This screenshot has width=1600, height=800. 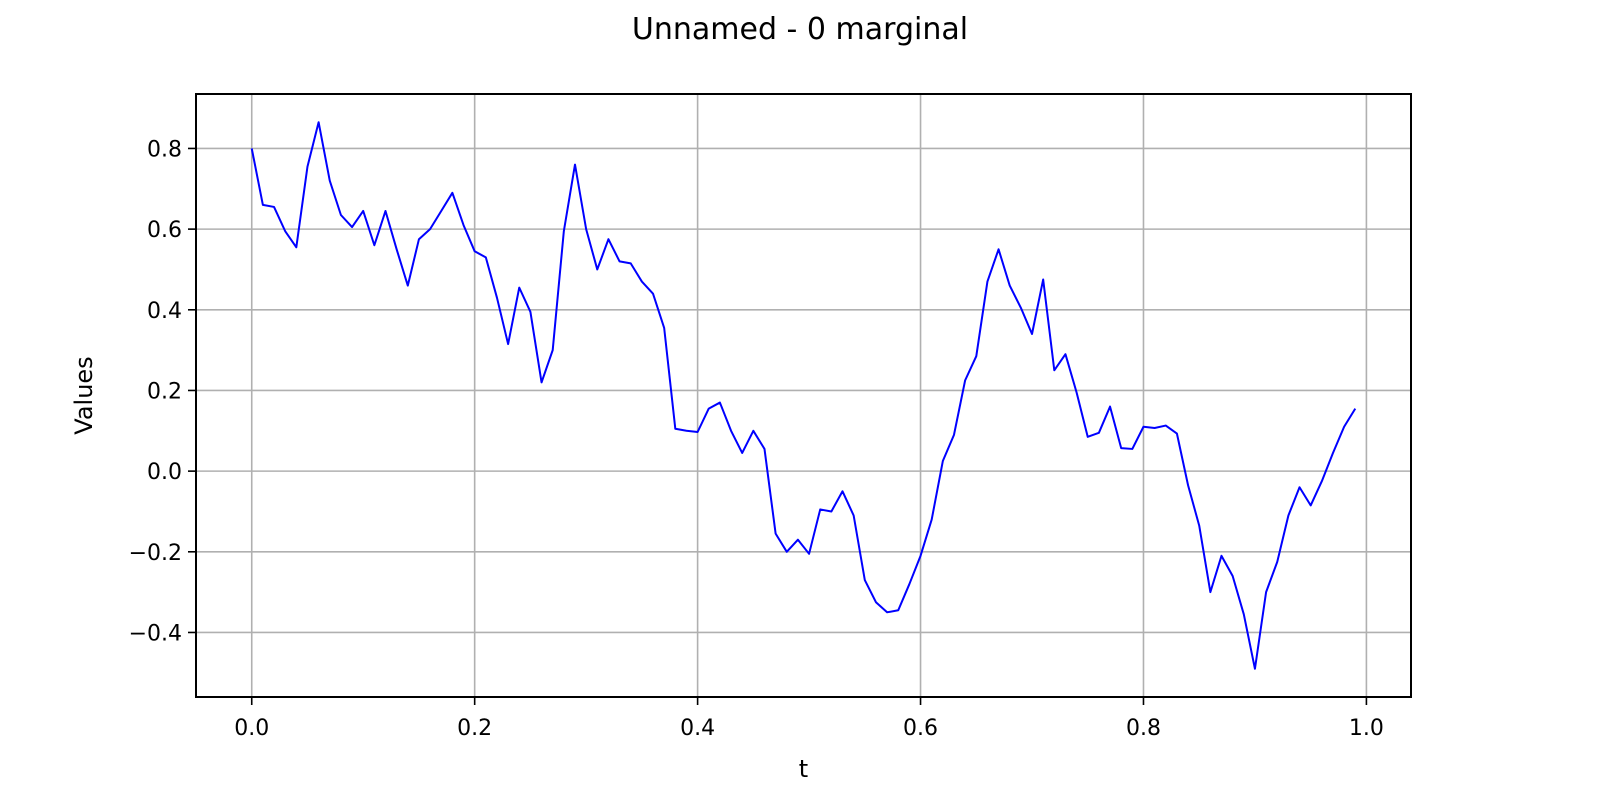 I want to click on x-tick-label: 0.4, so click(x=697, y=728).